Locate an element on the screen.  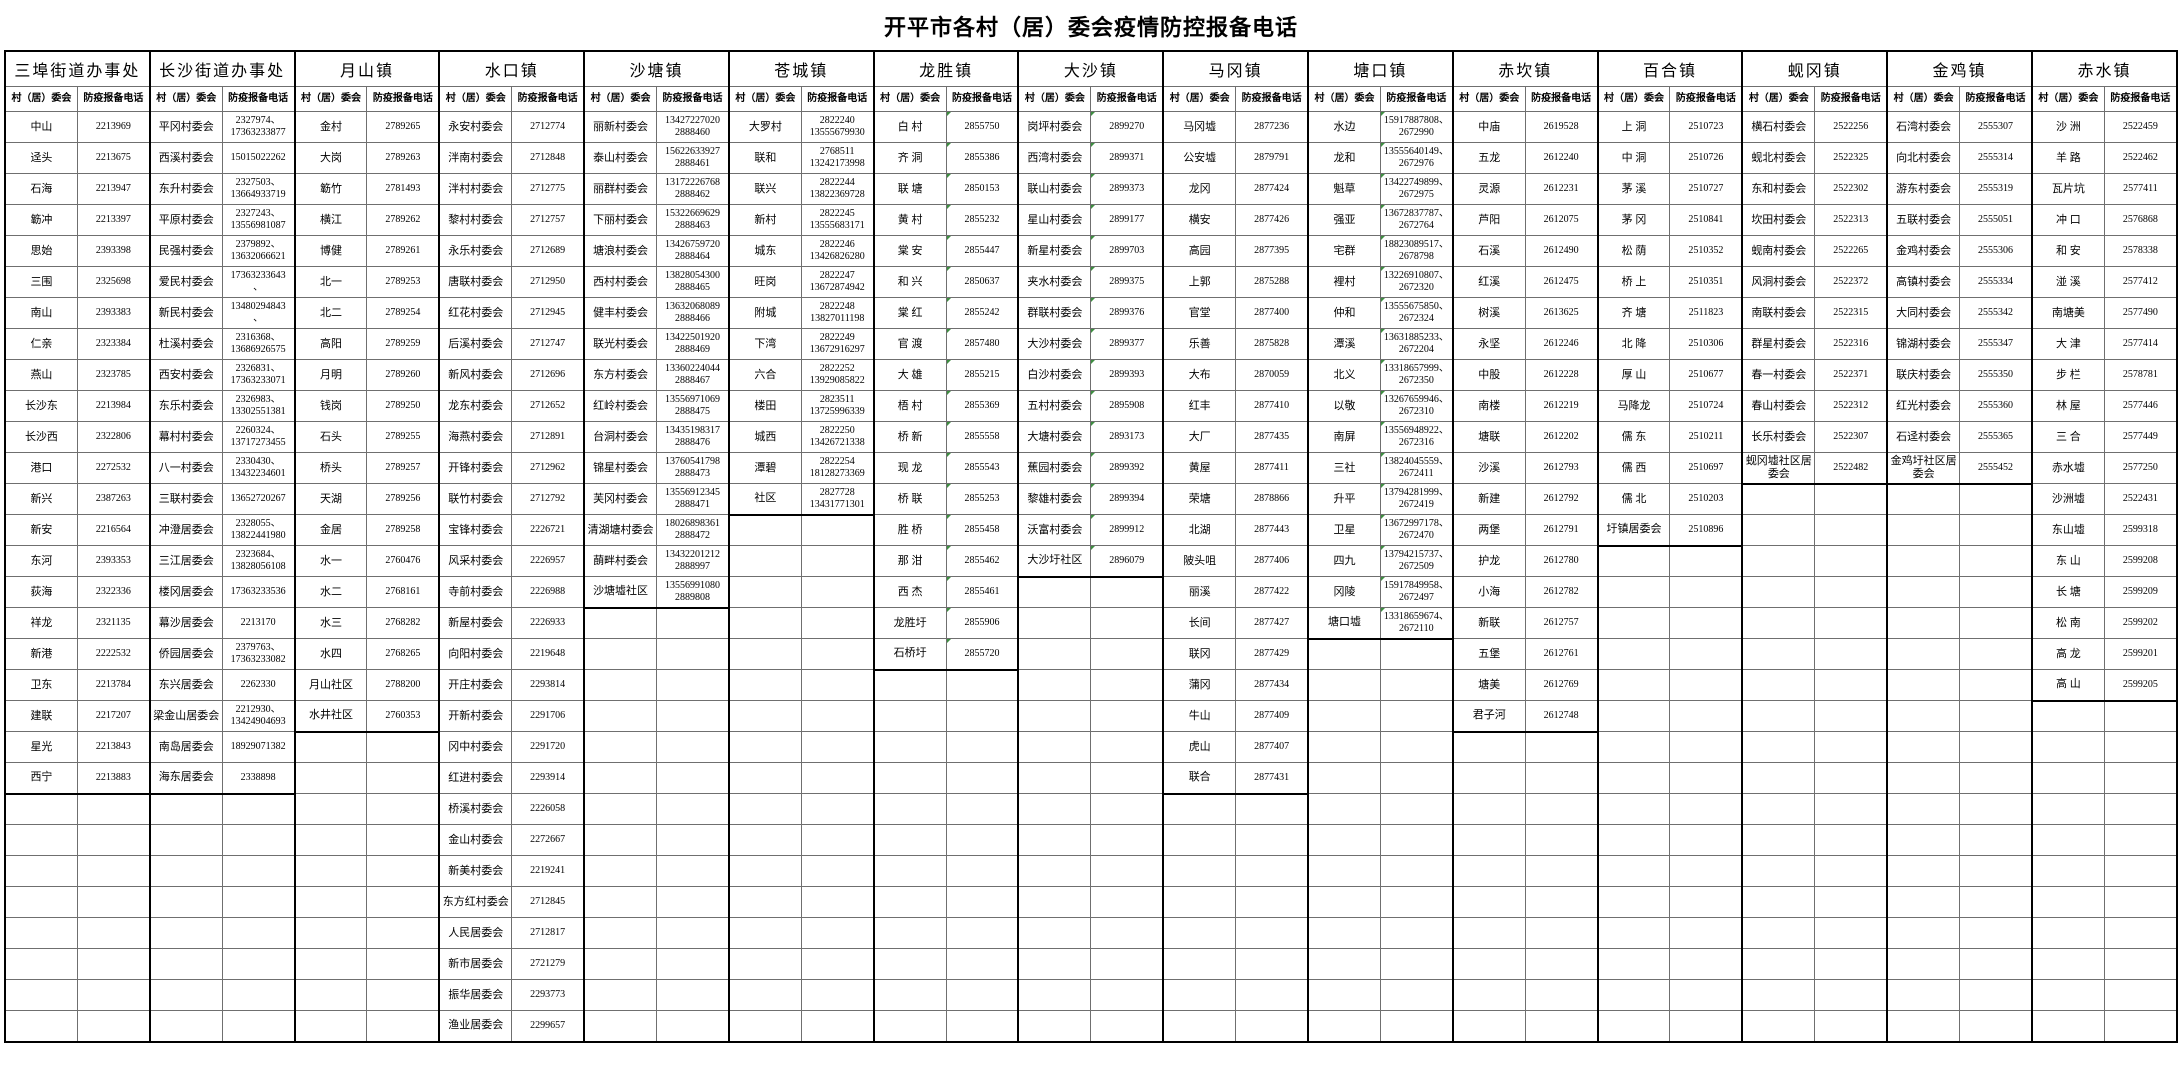
table-row: 金山村委会 2272667 is located at coordinates (1091, 840).